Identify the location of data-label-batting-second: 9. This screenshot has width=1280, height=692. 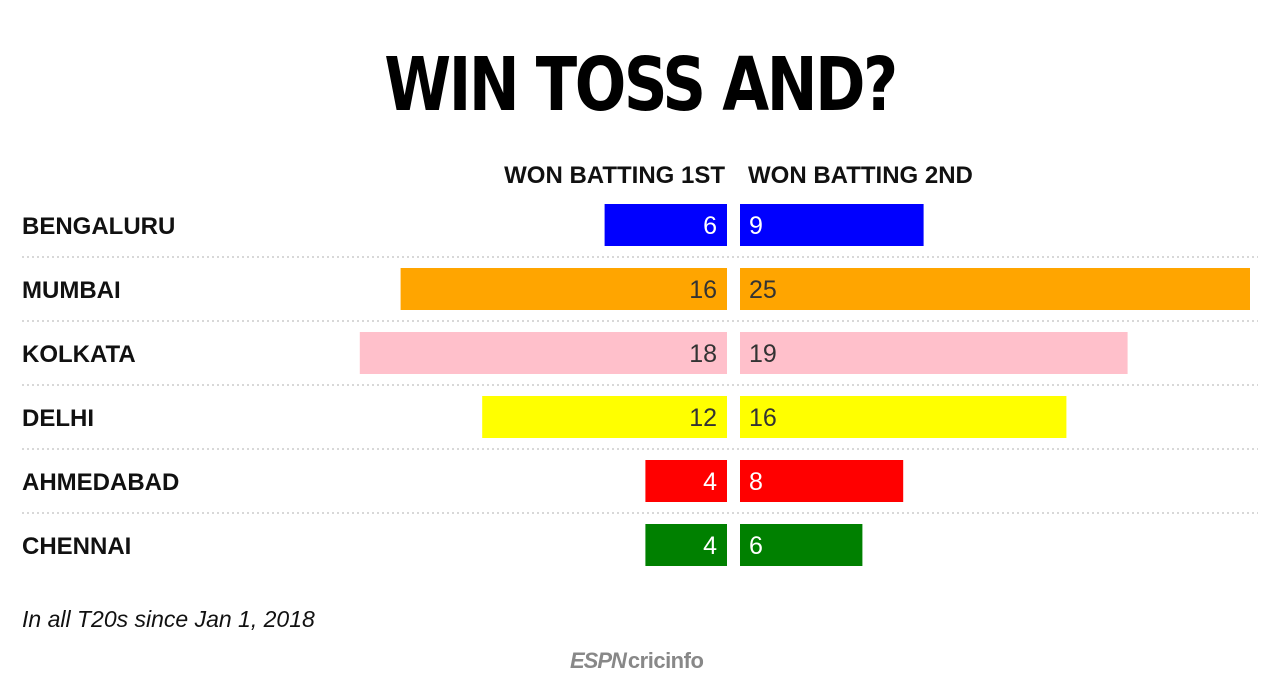
(756, 226).